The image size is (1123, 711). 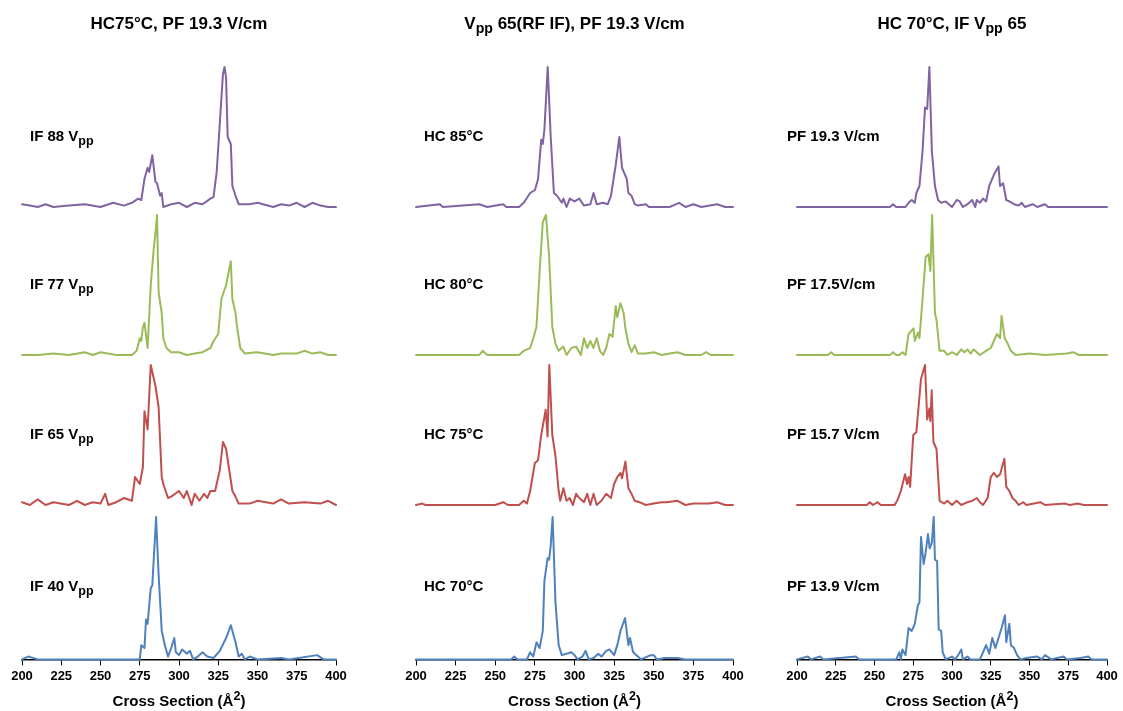 I want to click on text: HC 75°C, so click(x=454, y=433).